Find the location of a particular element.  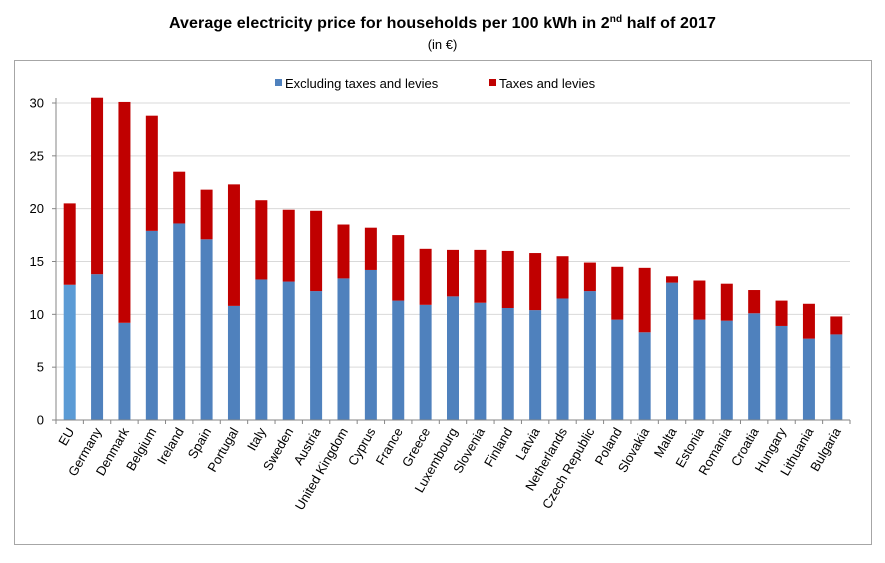

y-tick-labels: 0 5 10 15 20 25 30 is located at coordinates (37, 262).